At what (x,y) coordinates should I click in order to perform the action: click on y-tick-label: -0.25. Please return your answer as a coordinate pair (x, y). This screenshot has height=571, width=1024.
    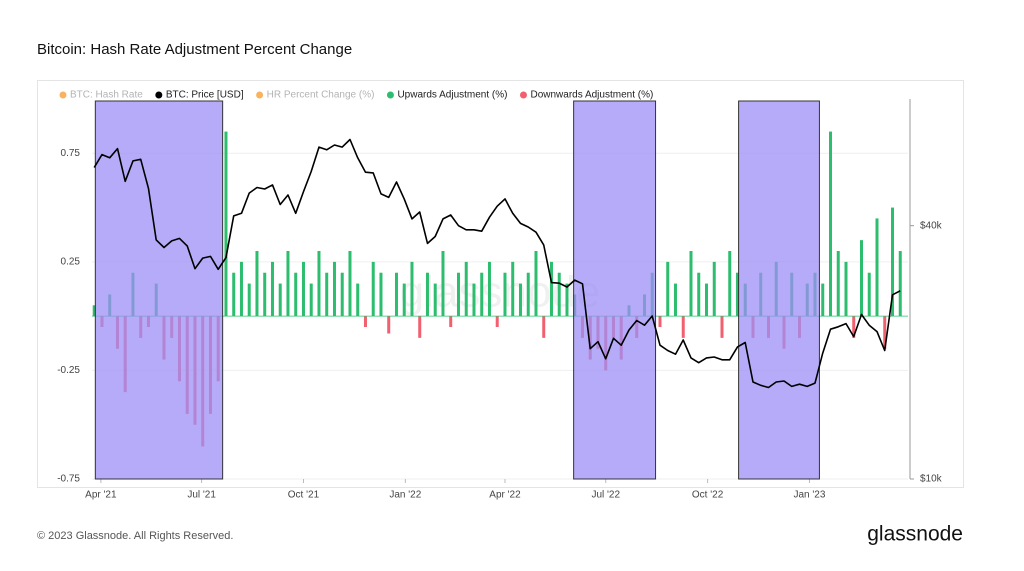
    Looking at the image, I should click on (68, 370).